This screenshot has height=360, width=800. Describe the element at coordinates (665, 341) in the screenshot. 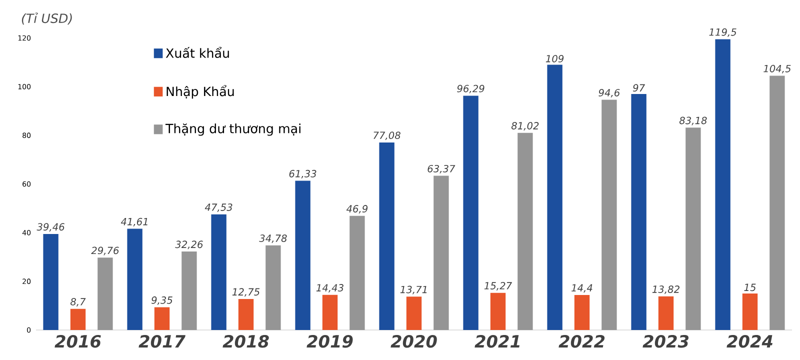

I see `x-tick-label: 2023` at that location.